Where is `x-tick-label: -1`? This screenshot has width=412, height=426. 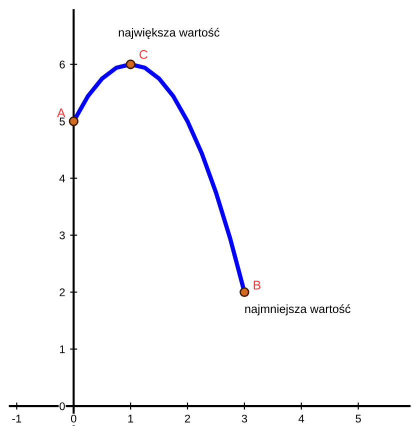 x-tick-label: -1 is located at coordinates (17, 418).